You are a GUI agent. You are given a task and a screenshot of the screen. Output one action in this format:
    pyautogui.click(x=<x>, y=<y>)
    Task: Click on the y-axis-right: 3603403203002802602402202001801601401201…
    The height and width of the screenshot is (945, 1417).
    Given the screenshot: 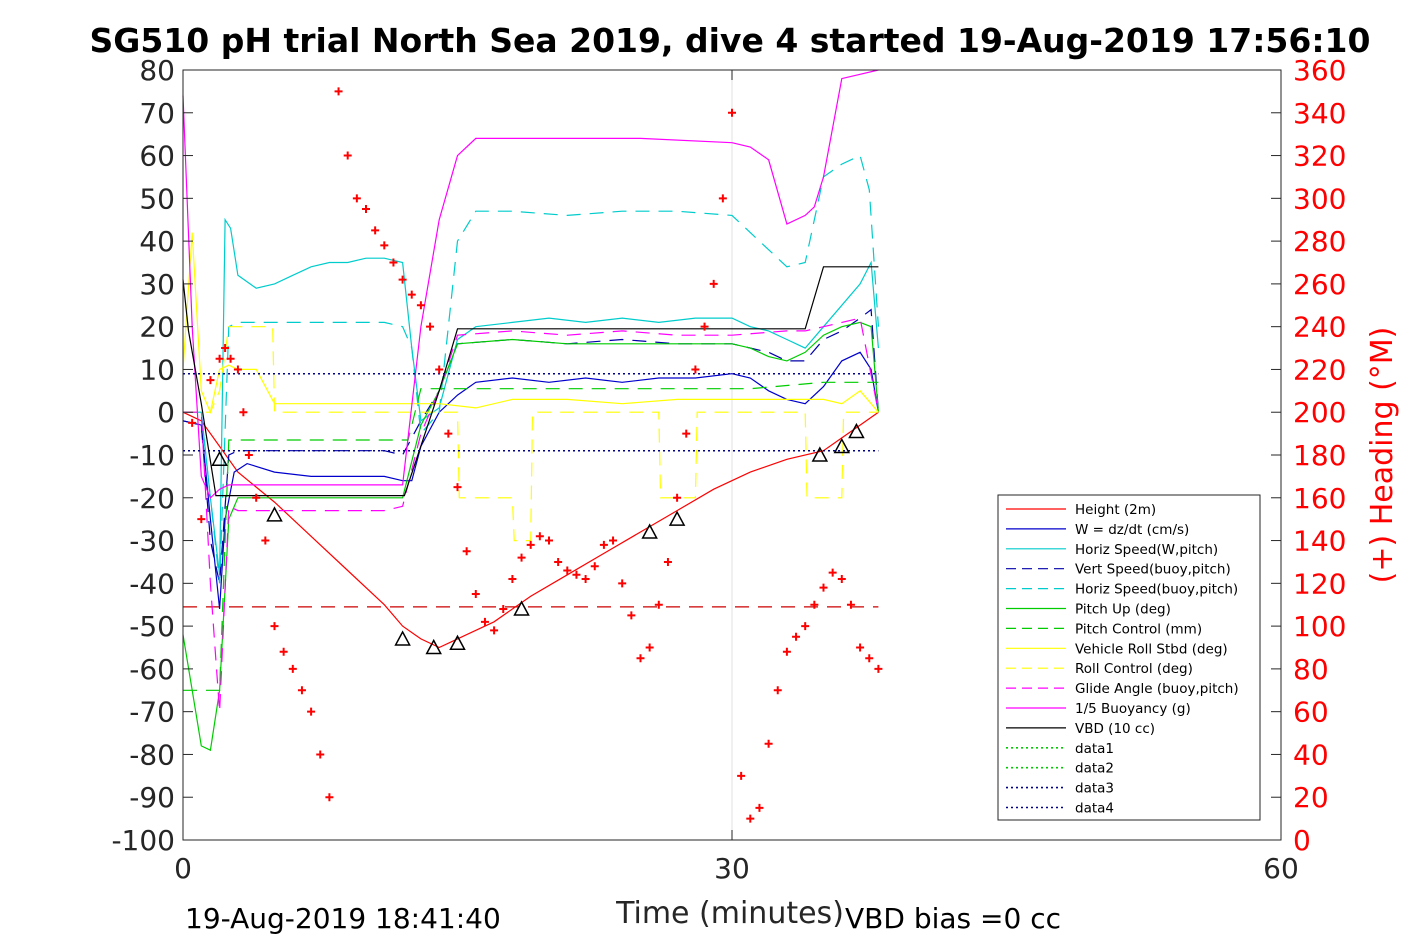 What is the action you would take?
    pyautogui.click(x=1308, y=455)
    